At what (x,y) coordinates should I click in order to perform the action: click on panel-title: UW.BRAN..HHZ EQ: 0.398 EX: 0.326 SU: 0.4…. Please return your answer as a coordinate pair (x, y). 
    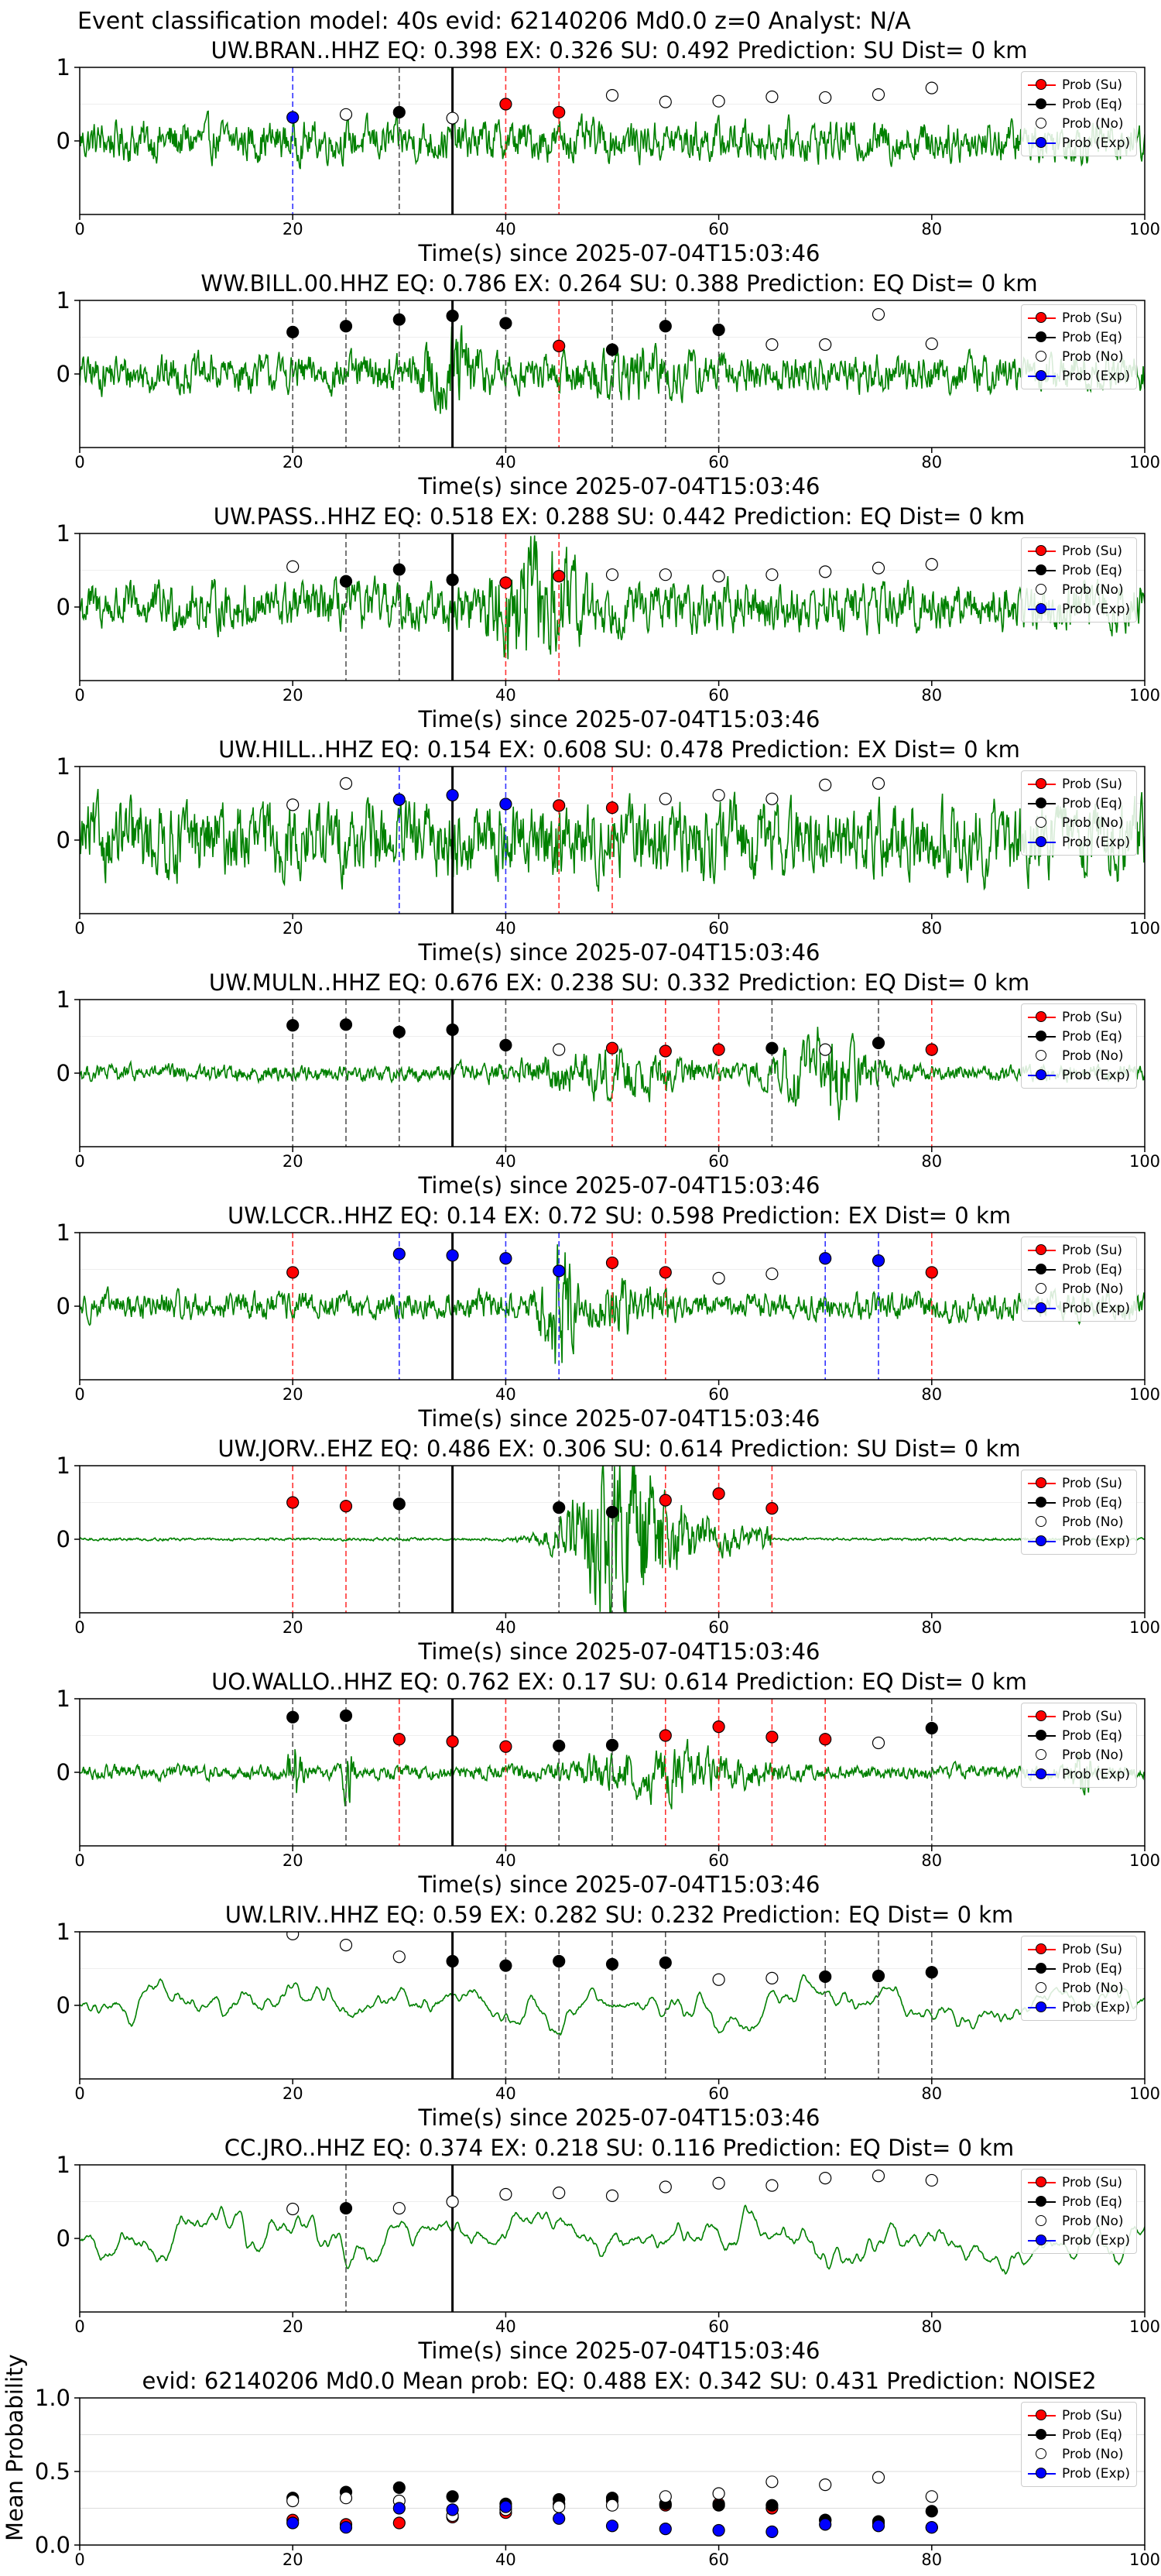
    Looking at the image, I should click on (619, 50).